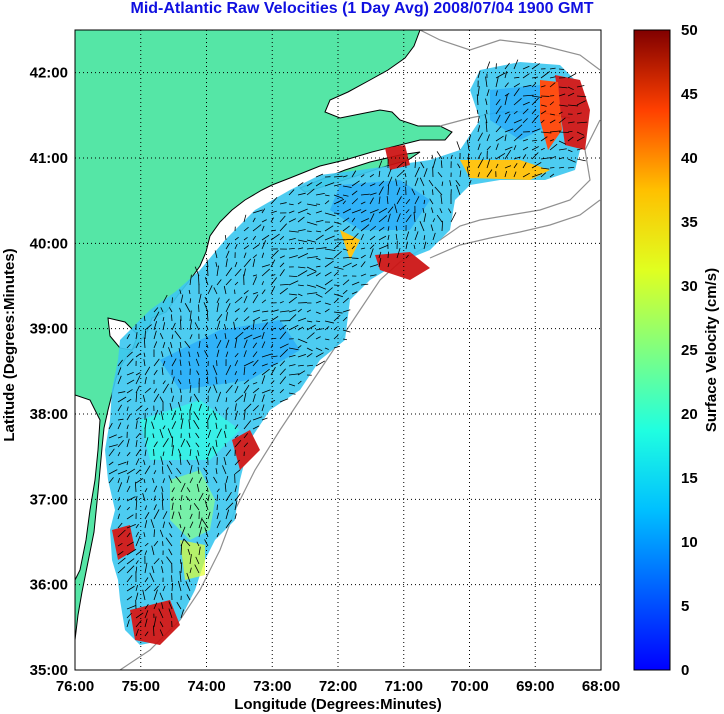 The height and width of the screenshot is (714, 724). What do you see at coordinates (49, 73) in the screenshot?
I see `y-tick-label: 42:00` at bounding box center [49, 73].